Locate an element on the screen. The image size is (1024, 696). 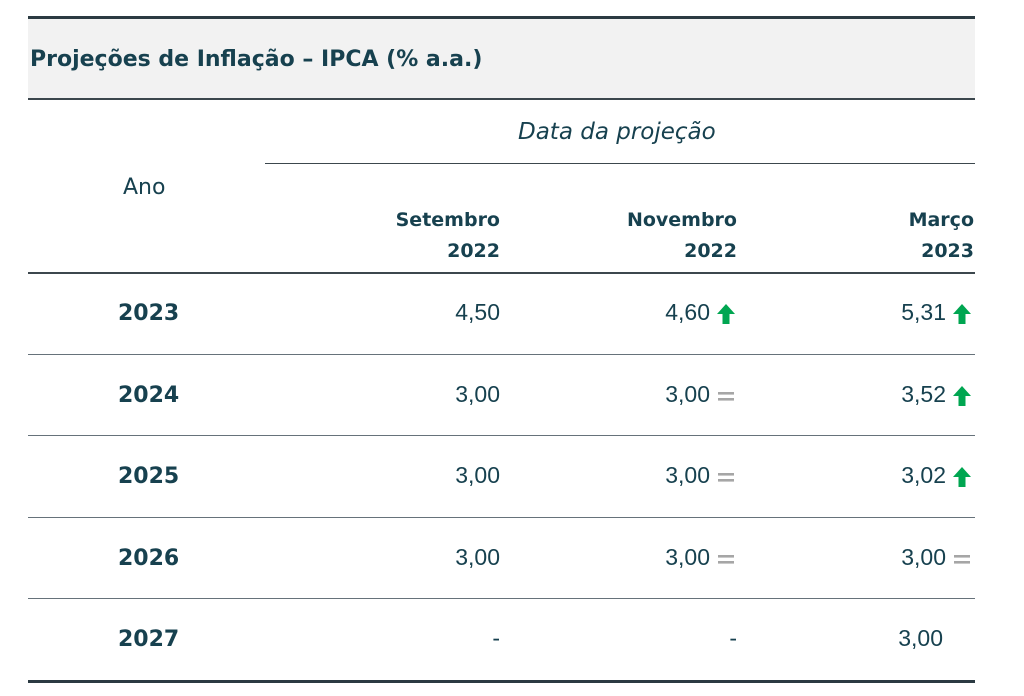
cell-value: 4,50 is located at coordinates (477, 312).